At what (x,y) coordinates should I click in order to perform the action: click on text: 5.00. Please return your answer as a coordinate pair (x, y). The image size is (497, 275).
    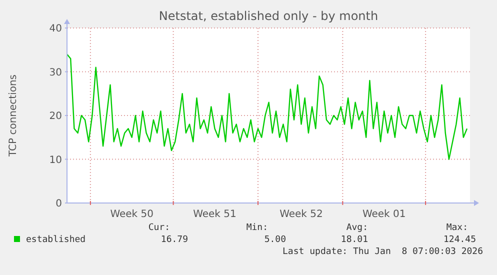
    Looking at the image, I should click on (275, 240).